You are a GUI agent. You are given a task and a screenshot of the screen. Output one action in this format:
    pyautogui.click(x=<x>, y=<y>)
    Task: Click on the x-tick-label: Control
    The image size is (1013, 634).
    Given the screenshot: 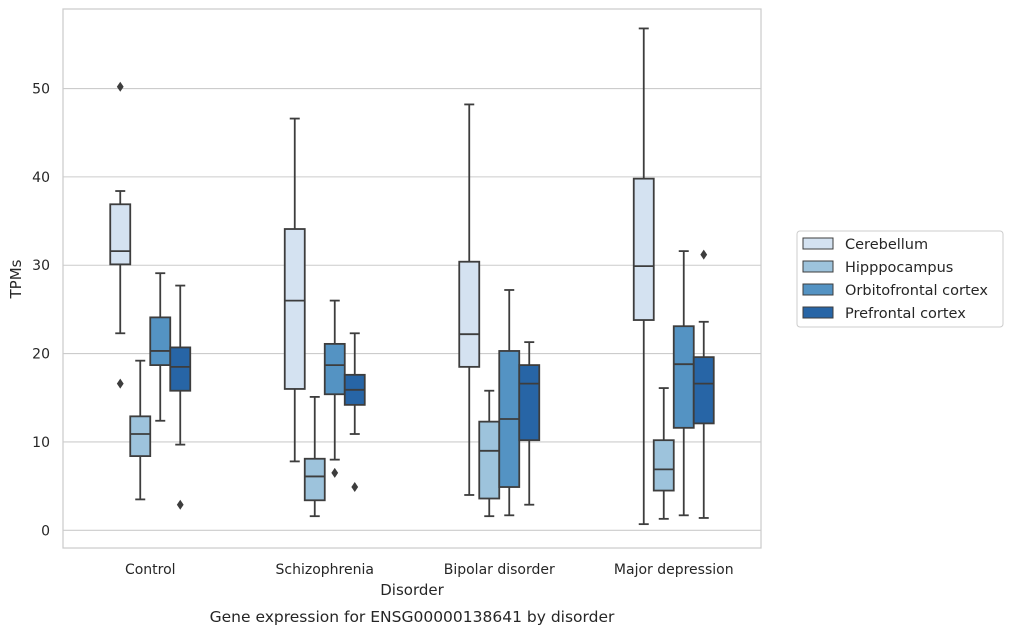 What is the action you would take?
    pyautogui.click(x=150, y=570)
    